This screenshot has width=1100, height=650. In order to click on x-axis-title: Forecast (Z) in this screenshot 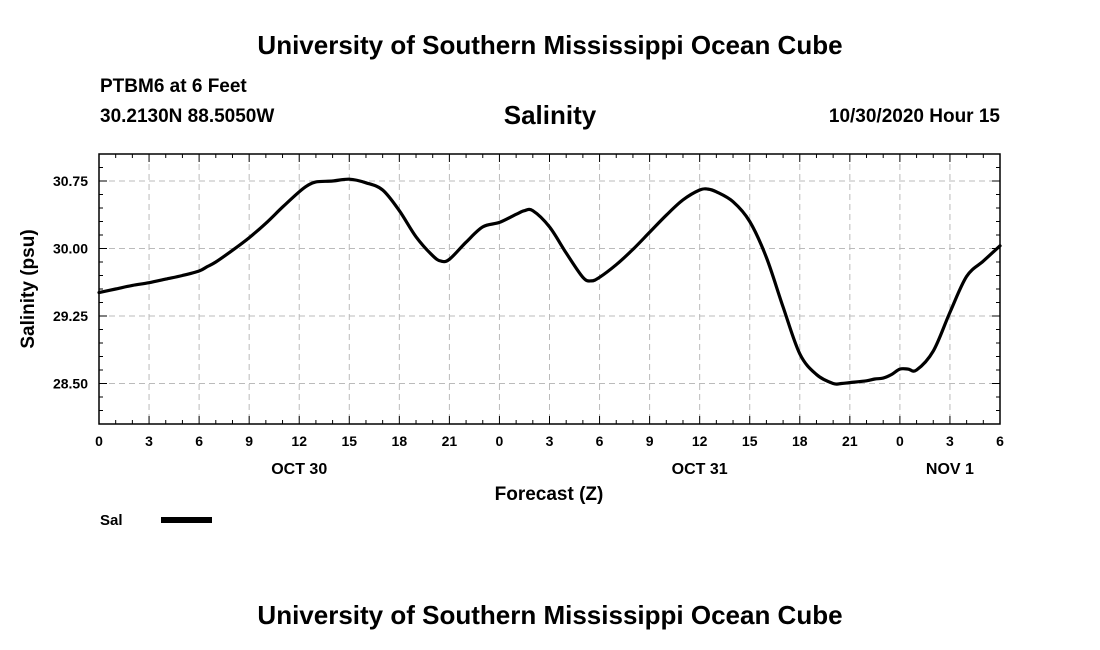, I will do `click(549, 494)`.